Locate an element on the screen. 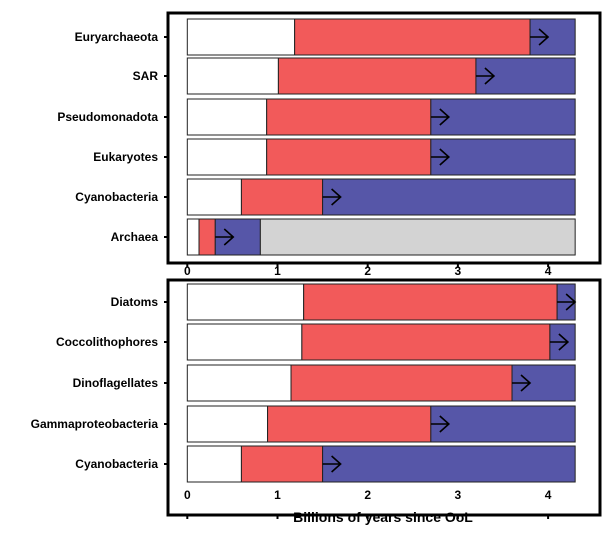 This screenshot has width=609, height=535. category-label: Archaea is located at coordinates (135, 237).